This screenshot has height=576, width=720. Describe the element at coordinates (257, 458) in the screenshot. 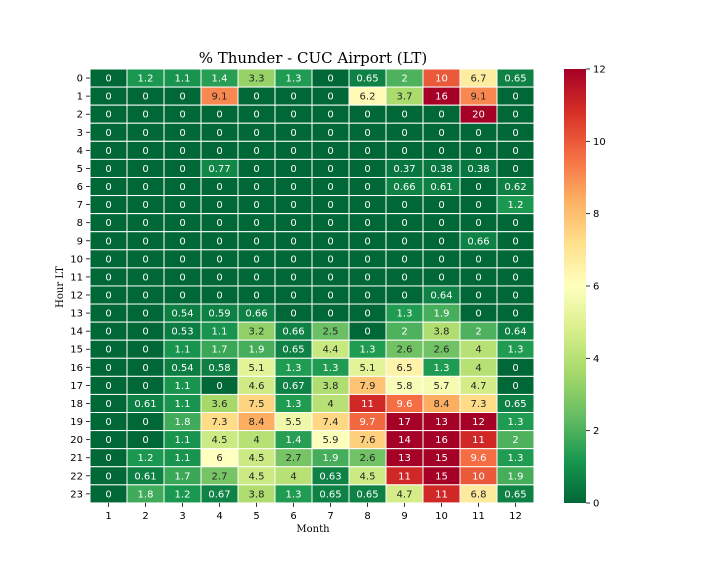

I see `cell-value-label: 4.5` at that location.